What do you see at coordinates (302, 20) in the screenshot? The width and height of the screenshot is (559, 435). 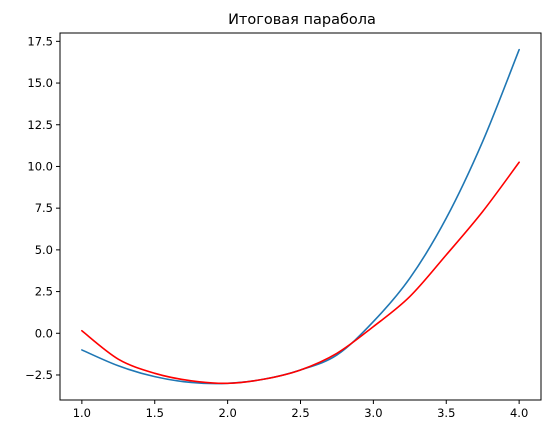 I see `chart-title: Итоговая парабола` at bounding box center [302, 20].